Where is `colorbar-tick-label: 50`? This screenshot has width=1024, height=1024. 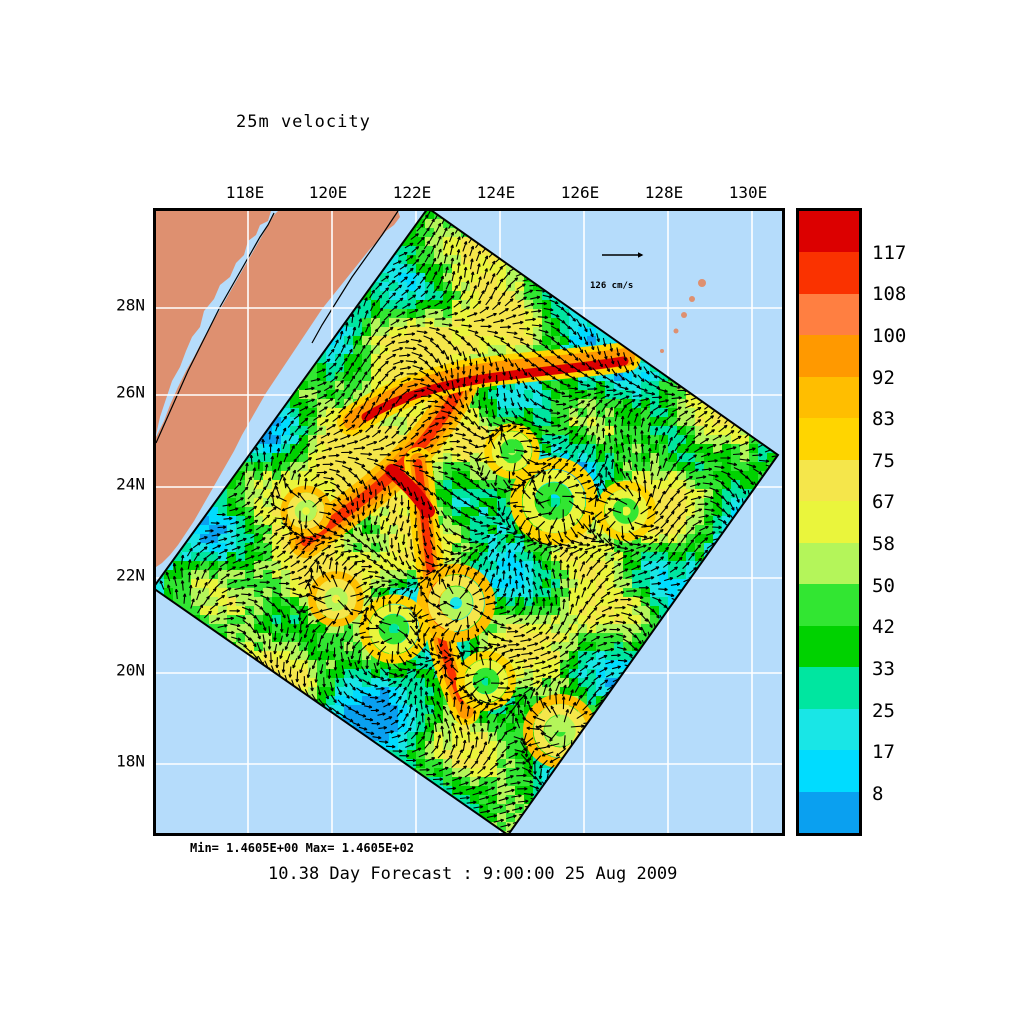
colorbar-tick-label: 50 is located at coordinates (883, 586).